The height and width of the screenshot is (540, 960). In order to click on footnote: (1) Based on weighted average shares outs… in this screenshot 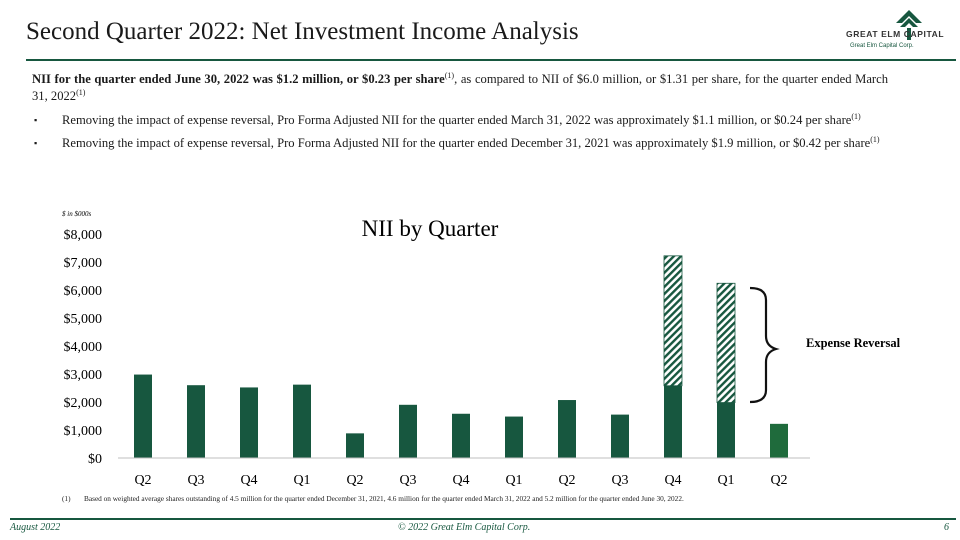, I will do `click(373, 498)`.